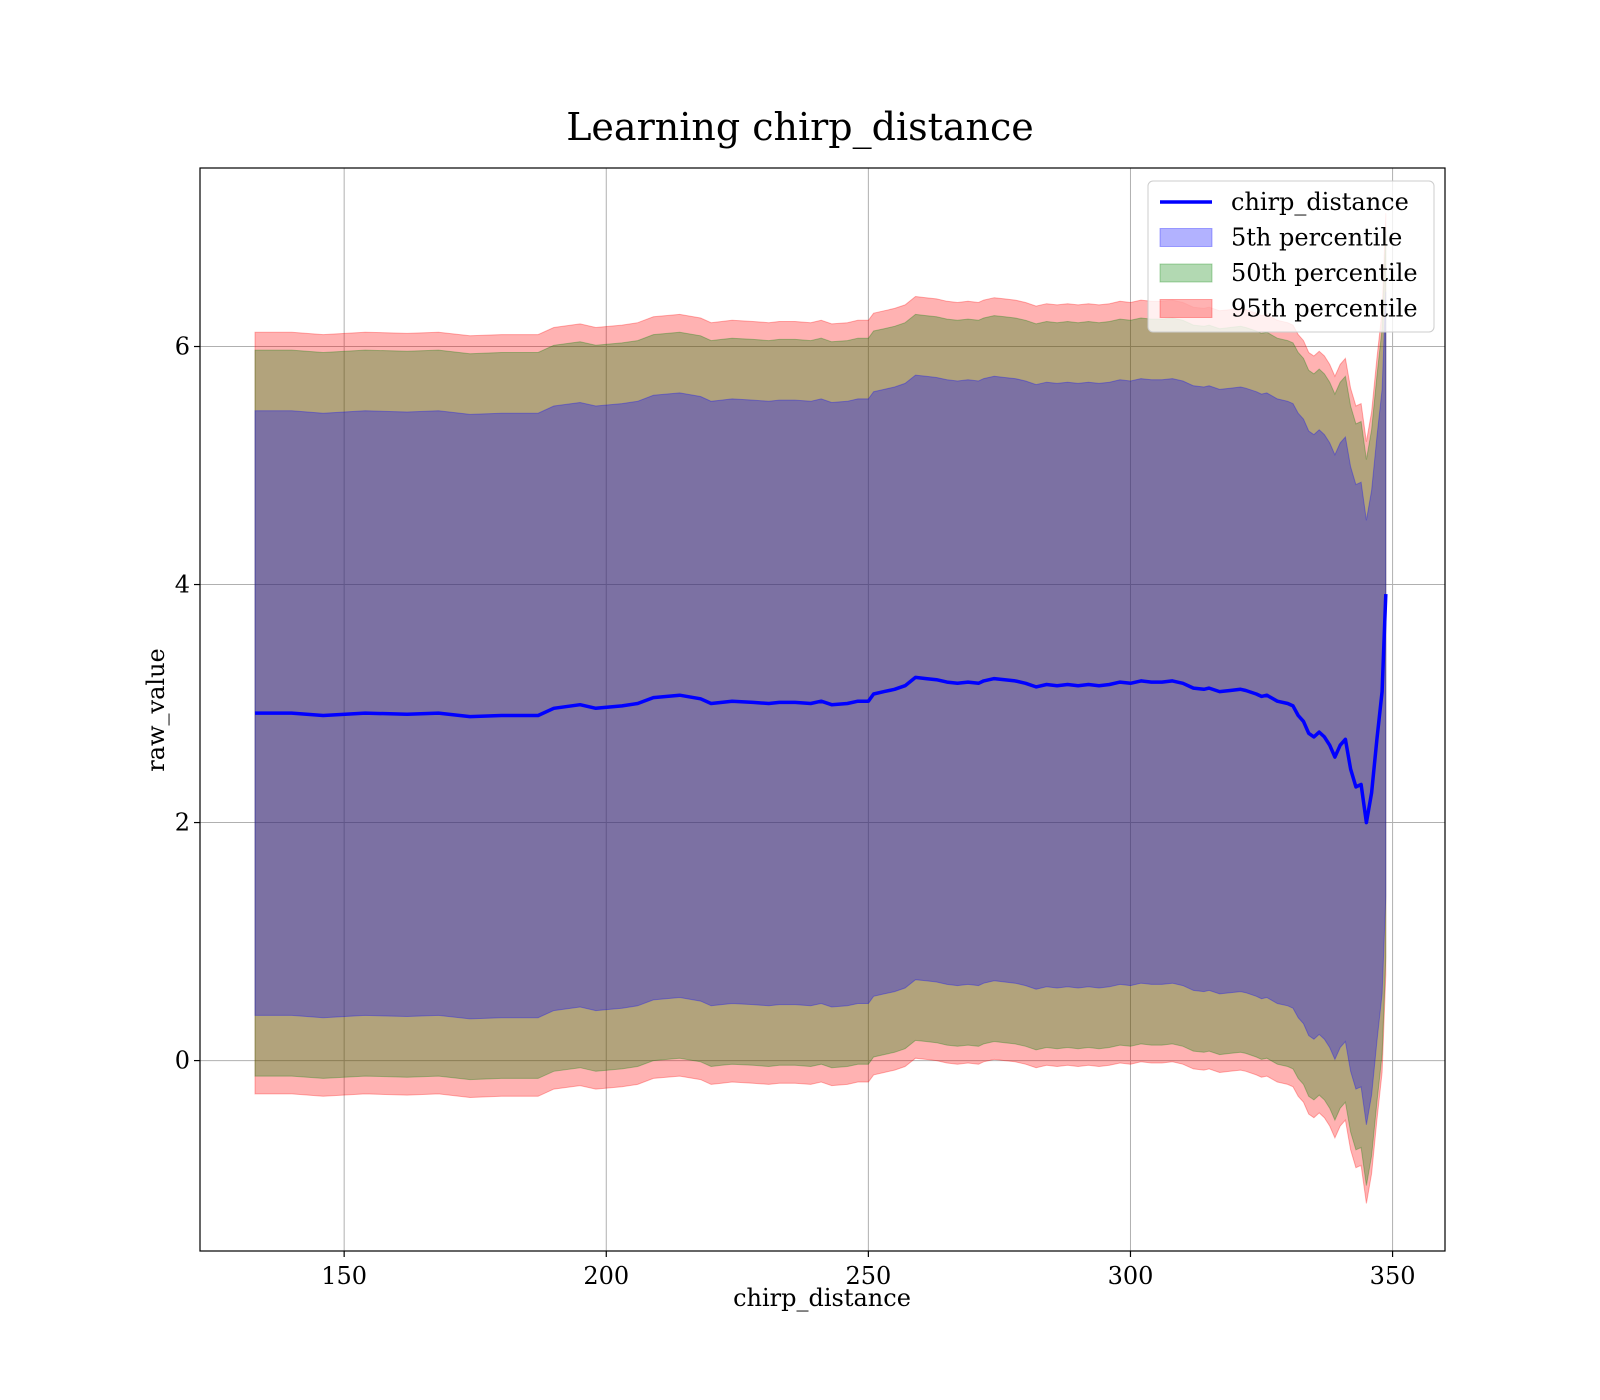 The height and width of the screenshot is (1400, 1600). Describe the element at coordinates (156, 710) in the screenshot. I see `y-axis-label: raw_value` at that location.